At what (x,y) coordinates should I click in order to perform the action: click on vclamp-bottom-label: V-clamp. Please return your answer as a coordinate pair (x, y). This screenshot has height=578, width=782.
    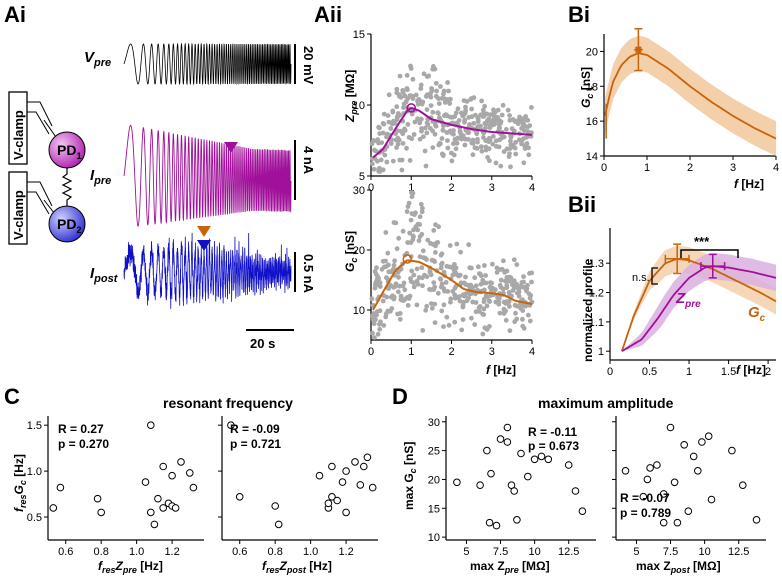
    Looking at the image, I should click on (18, 215).